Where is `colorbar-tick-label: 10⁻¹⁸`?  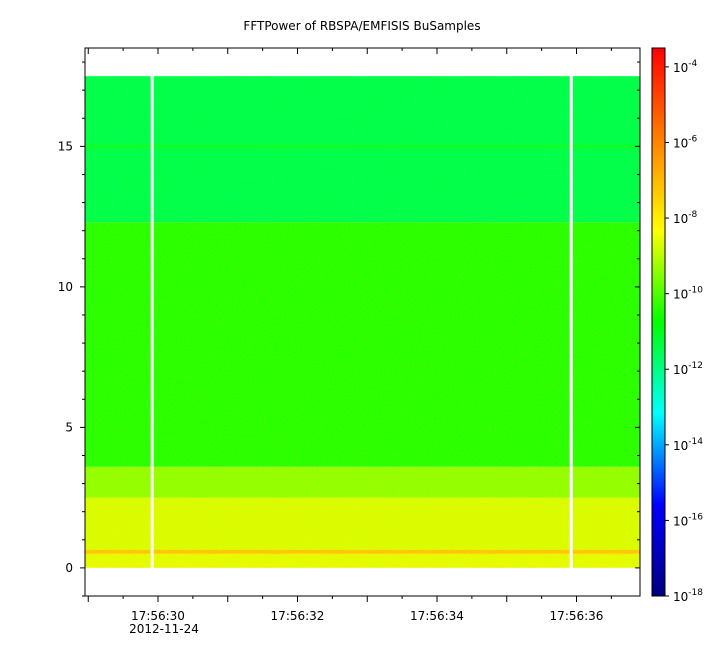 colorbar-tick-label: 10⁻¹⁸ is located at coordinates (688, 596).